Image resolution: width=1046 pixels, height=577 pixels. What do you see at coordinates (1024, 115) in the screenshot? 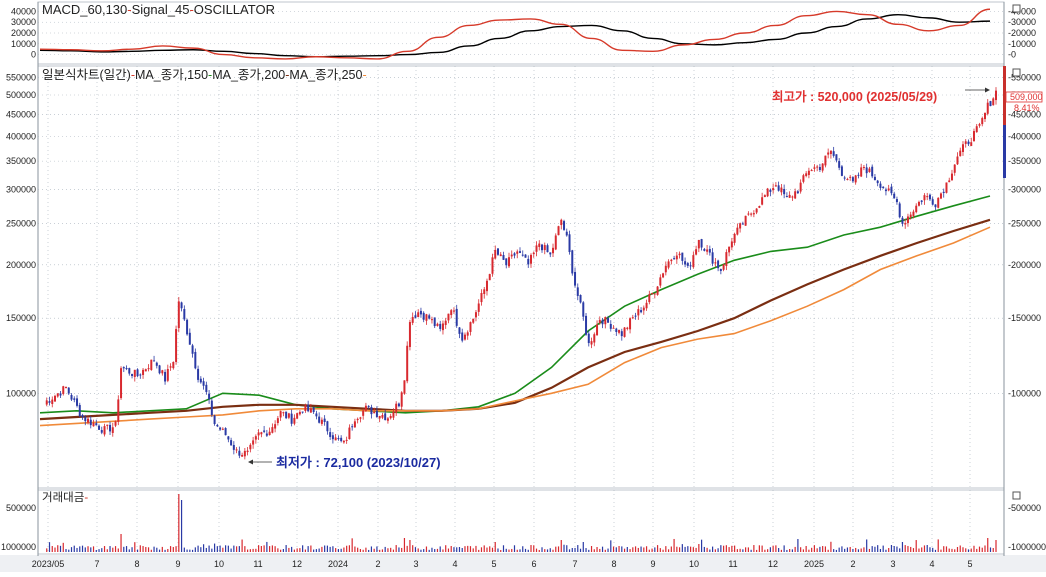
I see `y-tick-label-right: -450000` at bounding box center [1024, 115].